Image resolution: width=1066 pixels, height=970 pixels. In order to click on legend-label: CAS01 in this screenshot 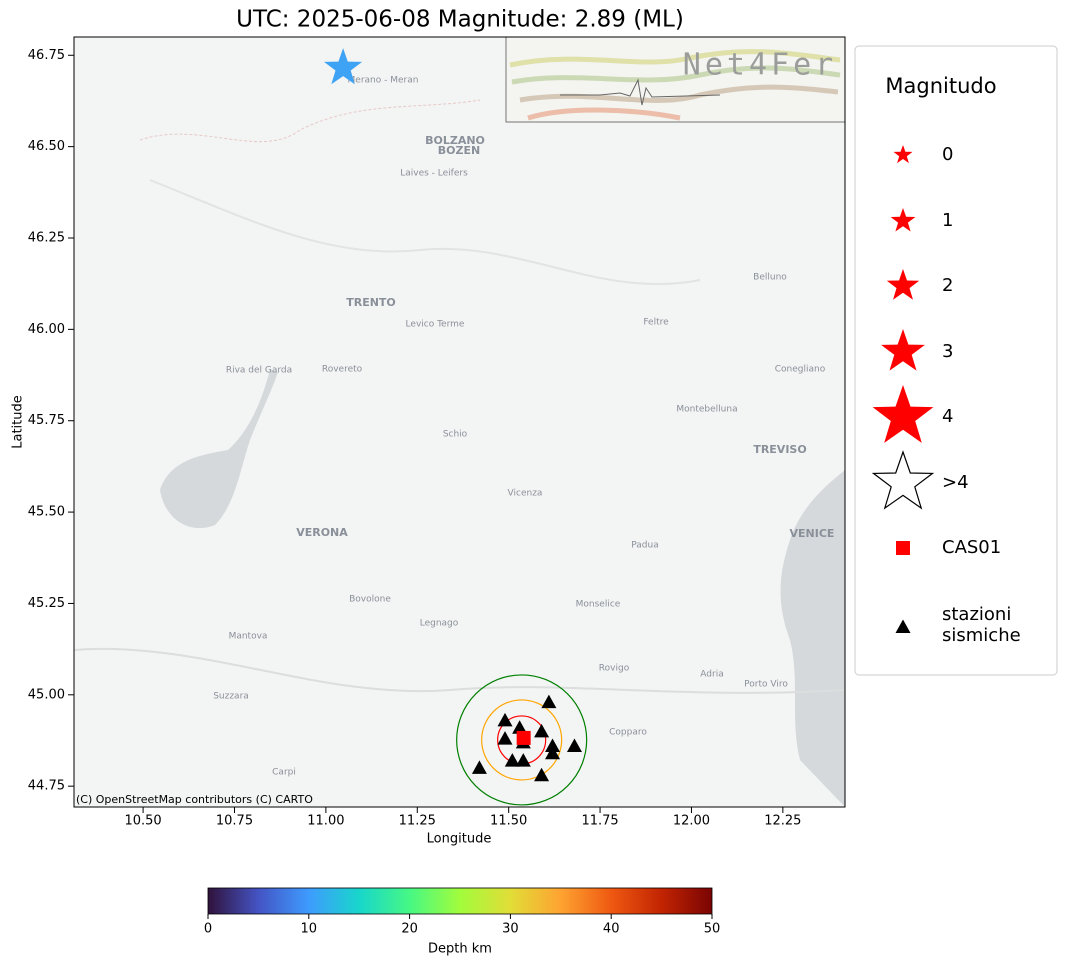, I will do `click(971, 547)`.